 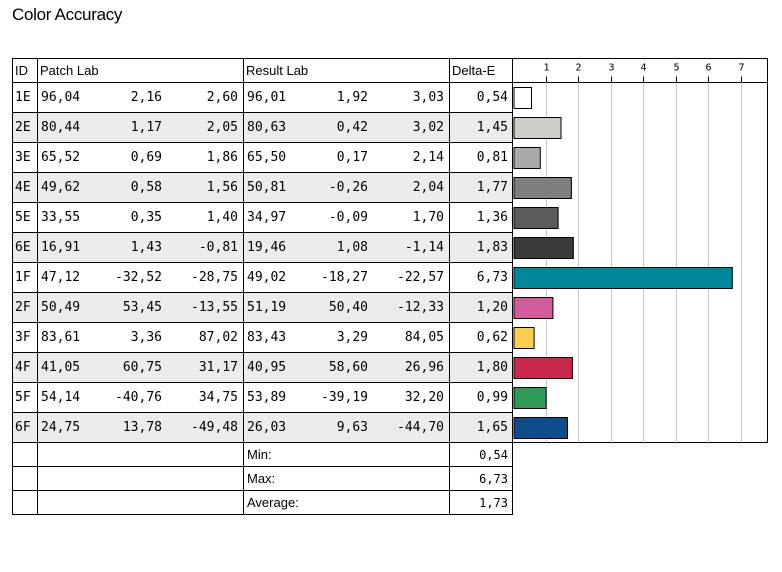 I want to click on table-row: 1E 96,04 2,16 2,60 96,01 1,92 3,03 0,54, so click(x=390, y=97).